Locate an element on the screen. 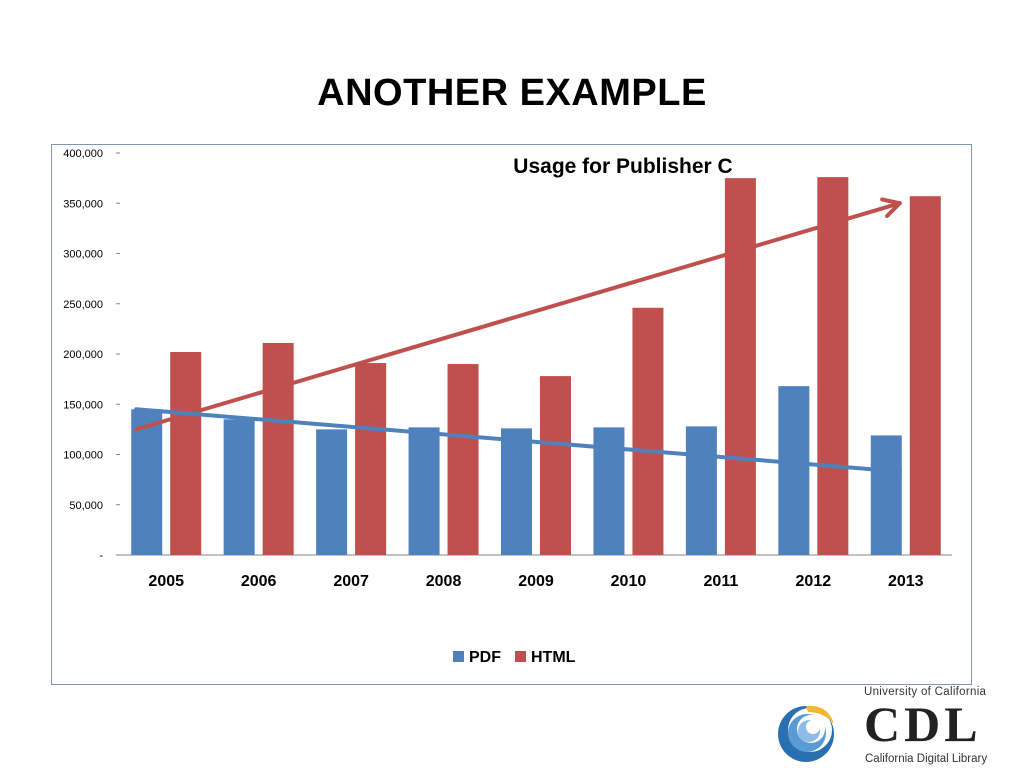 This screenshot has width=1024, height=768. bar-html-2013 is located at coordinates (925, 375).